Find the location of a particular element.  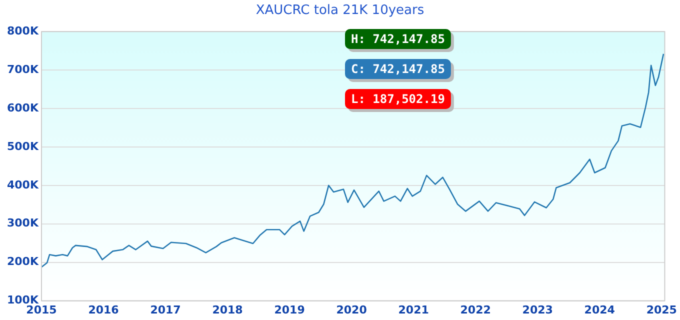

x-tick-label: 2015 is located at coordinates (41, 309).